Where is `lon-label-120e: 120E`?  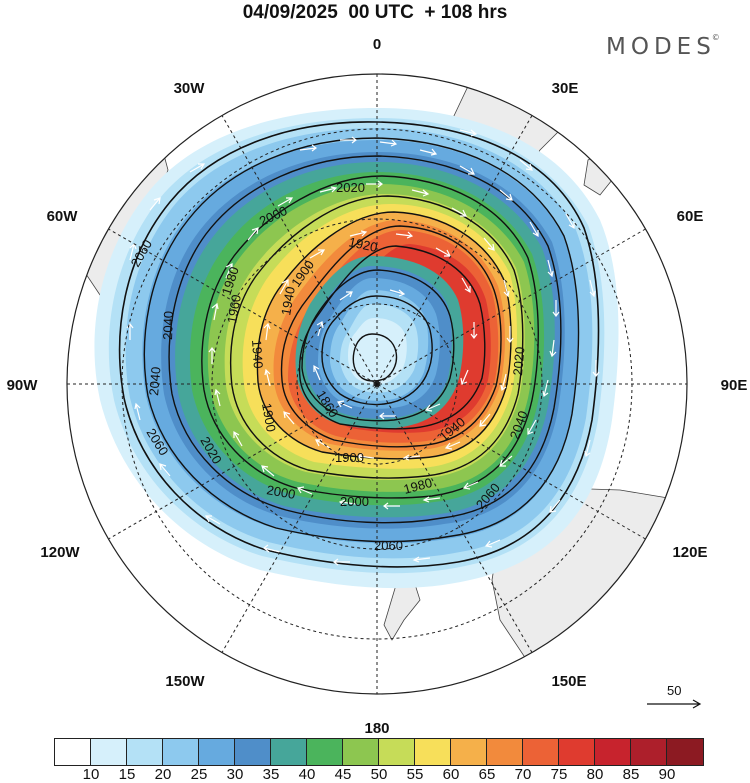 lon-label-120e: 120E is located at coordinates (689, 552).